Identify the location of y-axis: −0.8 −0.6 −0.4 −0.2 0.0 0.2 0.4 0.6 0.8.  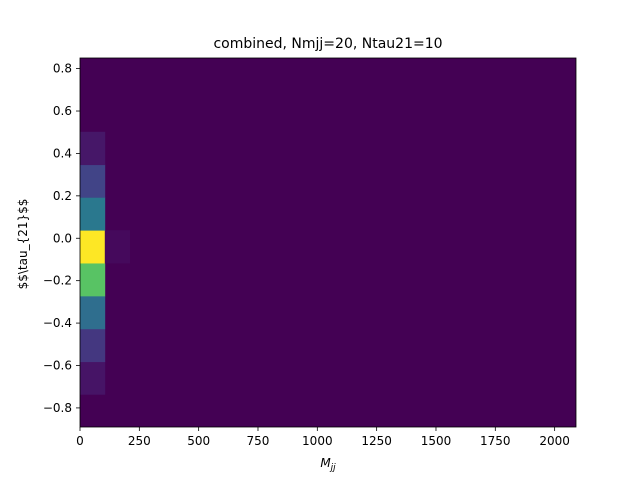
(61, 238).